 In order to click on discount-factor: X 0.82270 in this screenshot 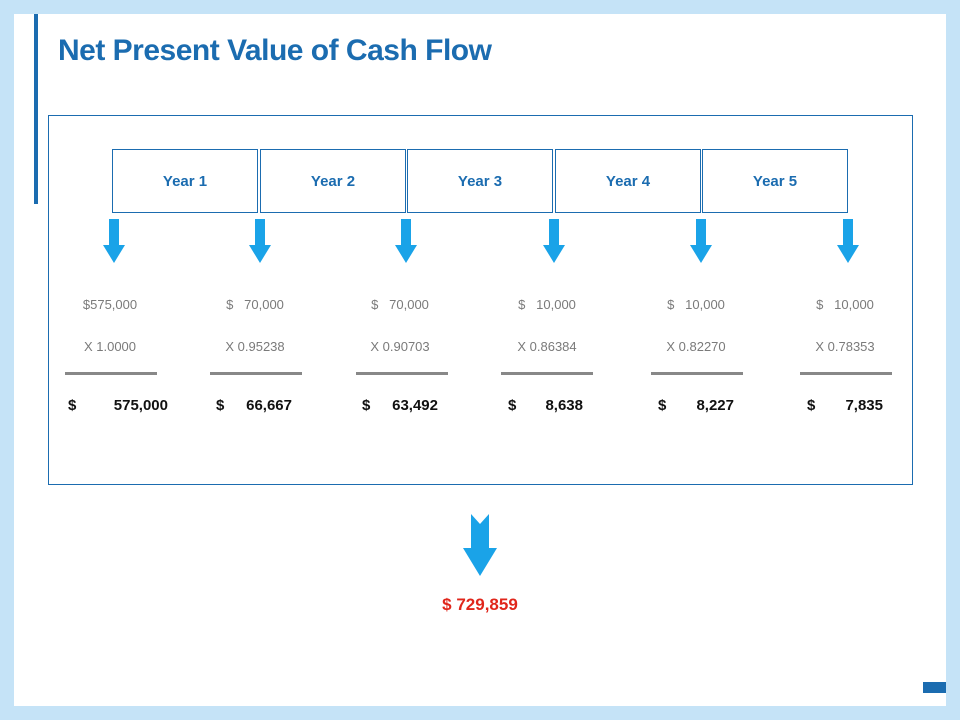, I will do `click(696, 346)`.